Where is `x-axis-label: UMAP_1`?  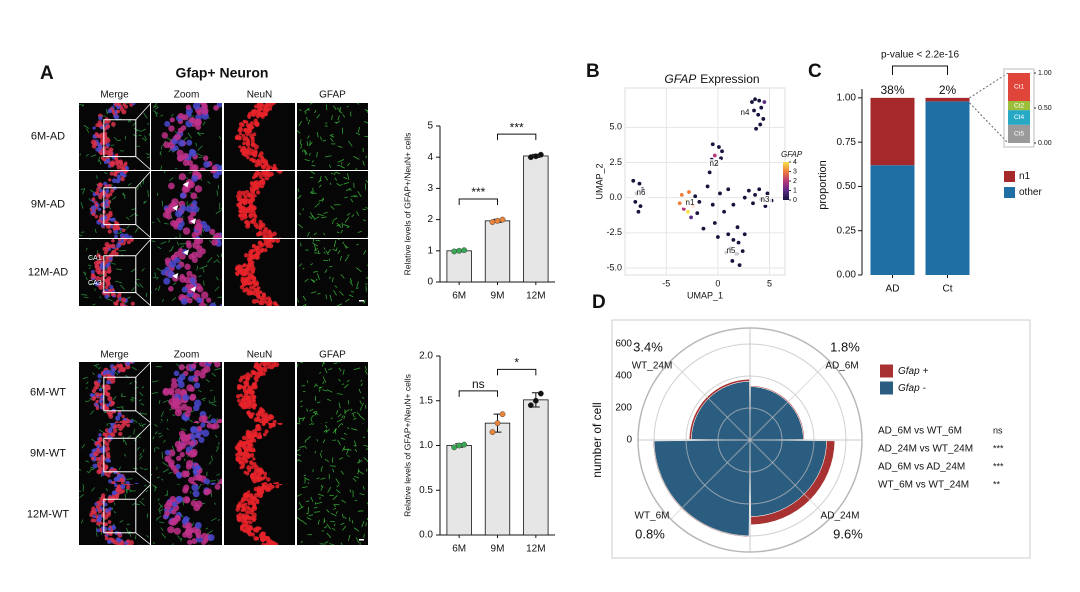
x-axis-label: UMAP_1 is located at coordinates (705, 295).